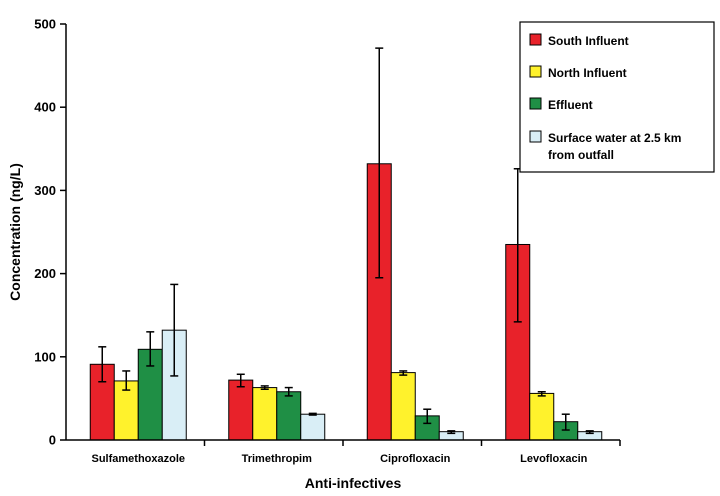 The width and height of the screenshot is (720, 496). Describe the element at coordinates (587, 73) in the screenshot. I see `legend-label-north-influent: North Influent` at that location.